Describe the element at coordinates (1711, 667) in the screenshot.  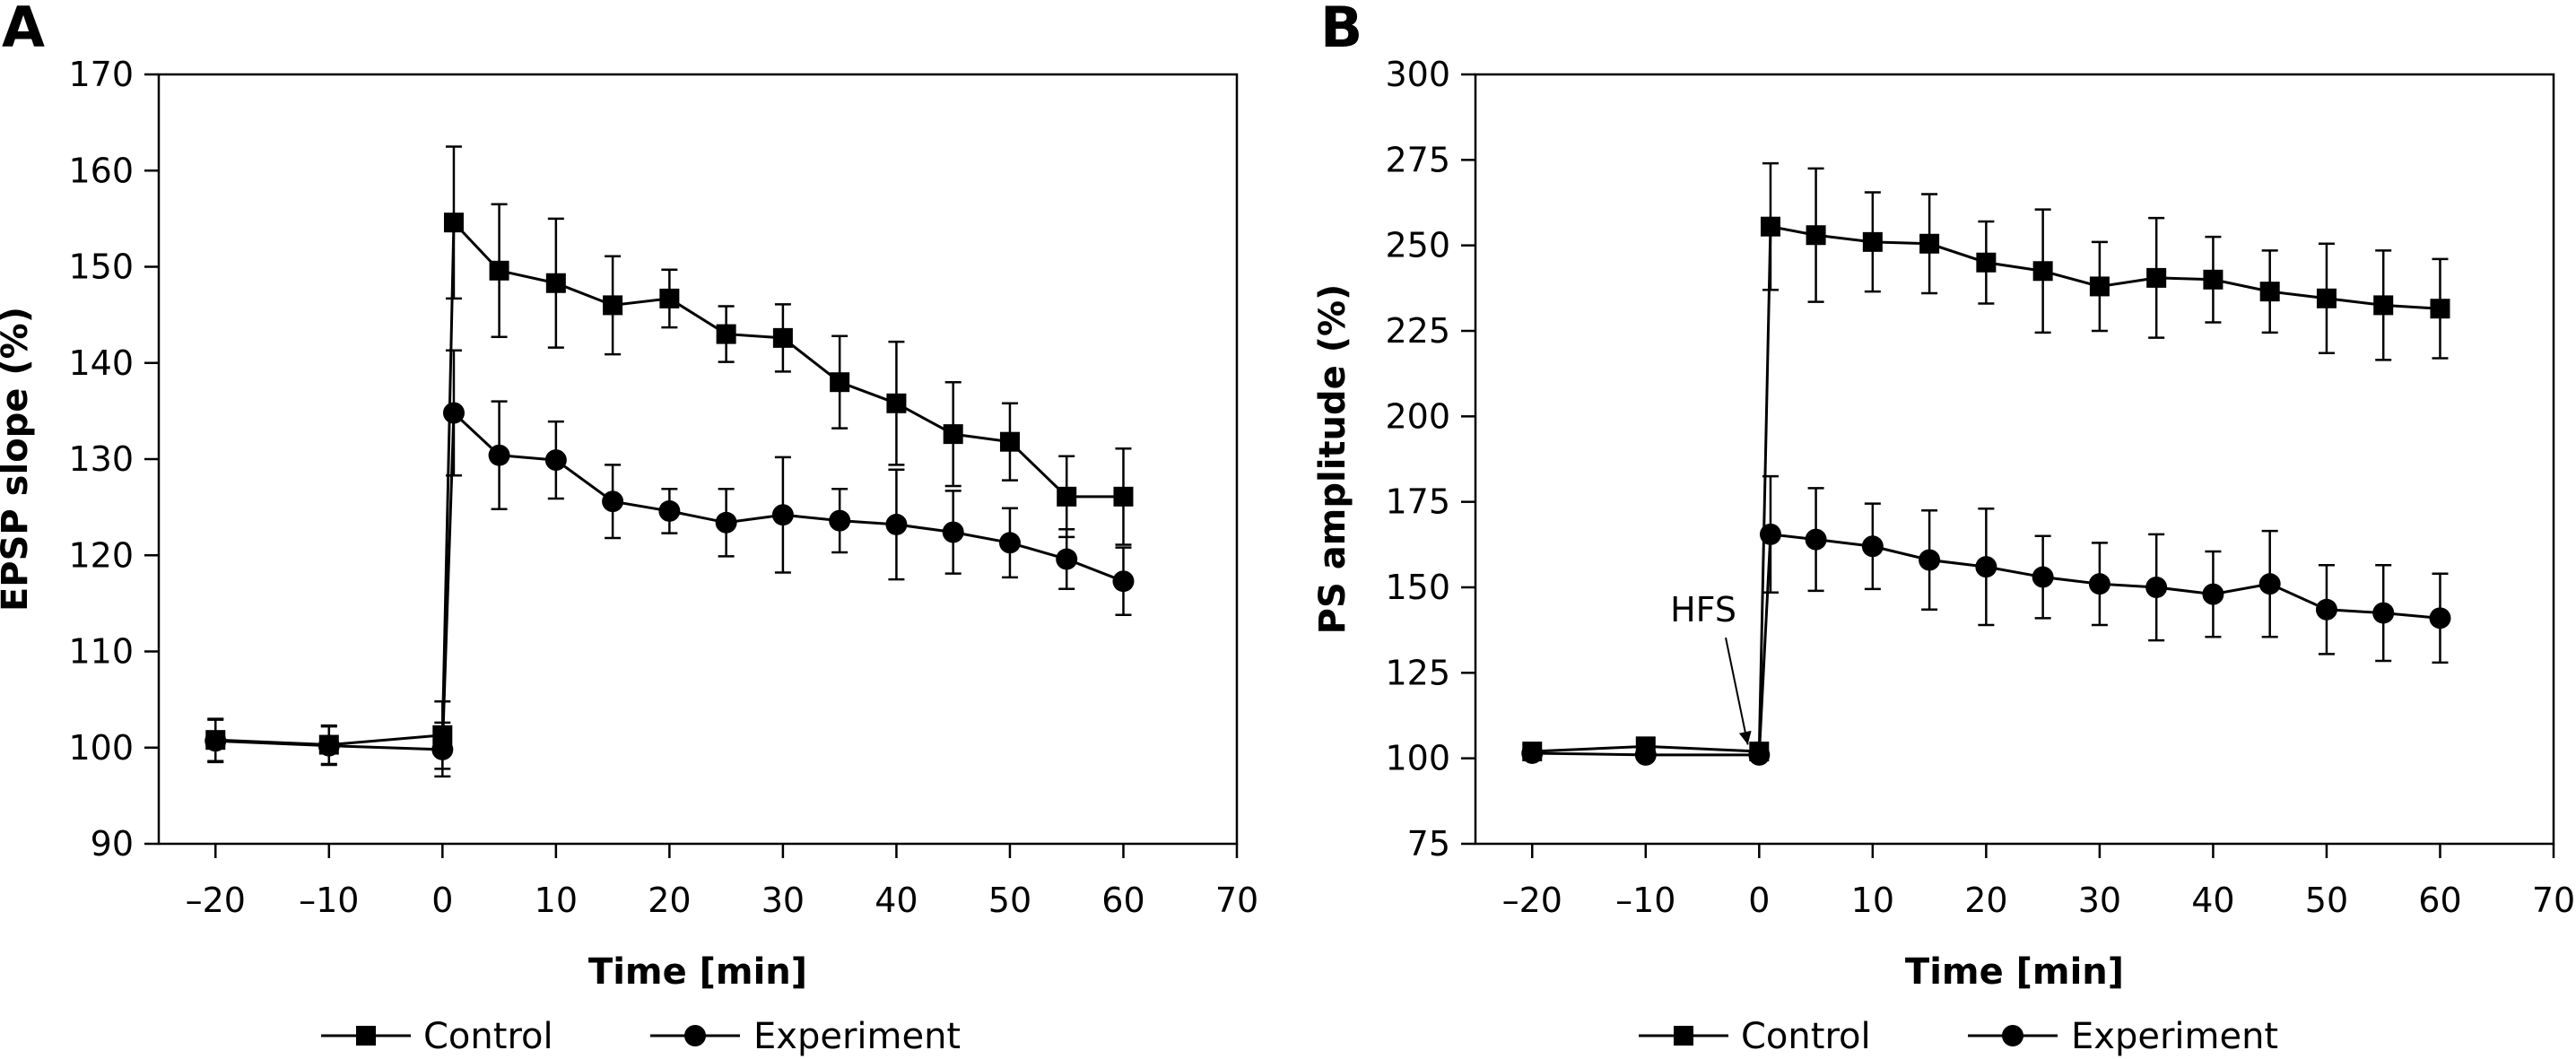
I see `hfs-annotation: HFS` at that location.